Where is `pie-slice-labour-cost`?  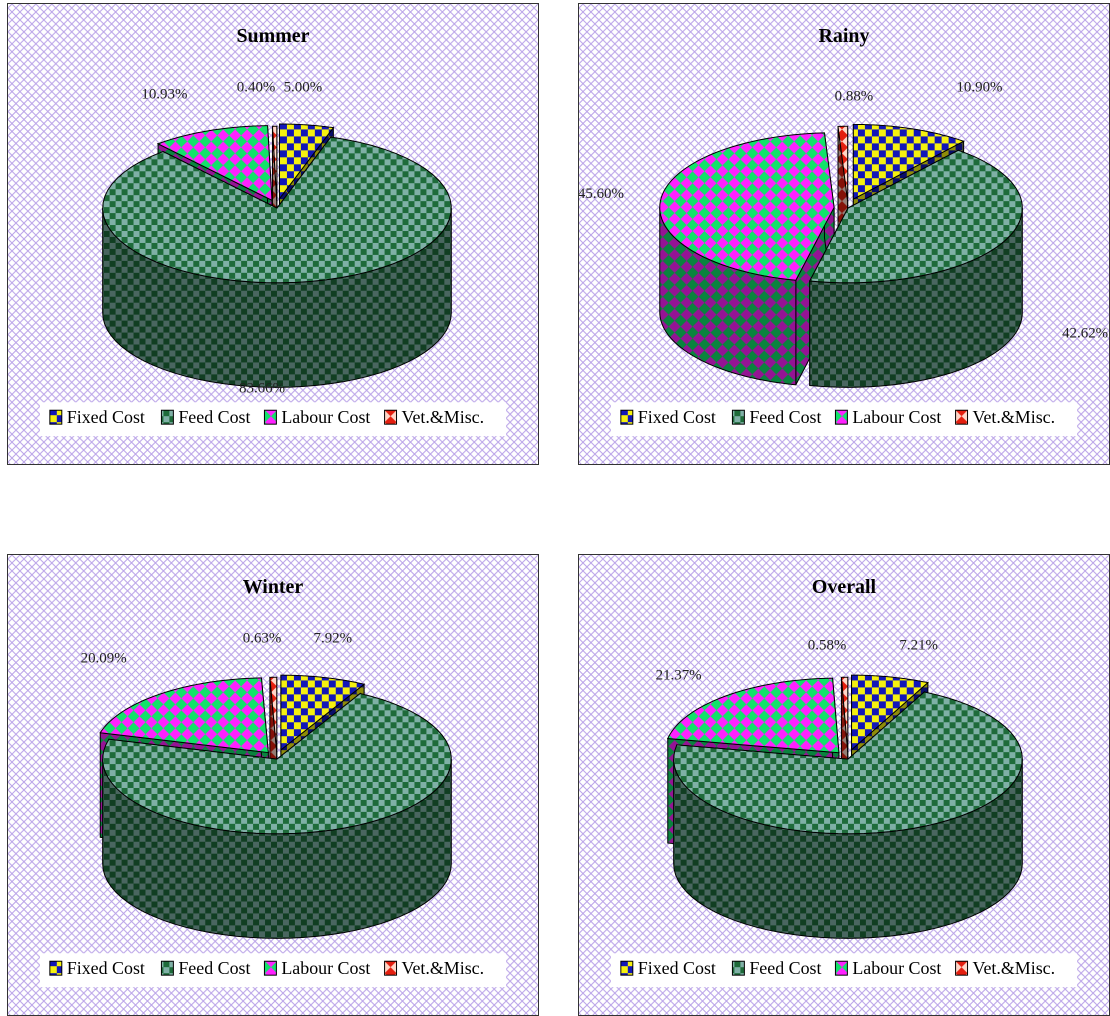
pie-slice-labour-cost is located at coordinates (747, 259).